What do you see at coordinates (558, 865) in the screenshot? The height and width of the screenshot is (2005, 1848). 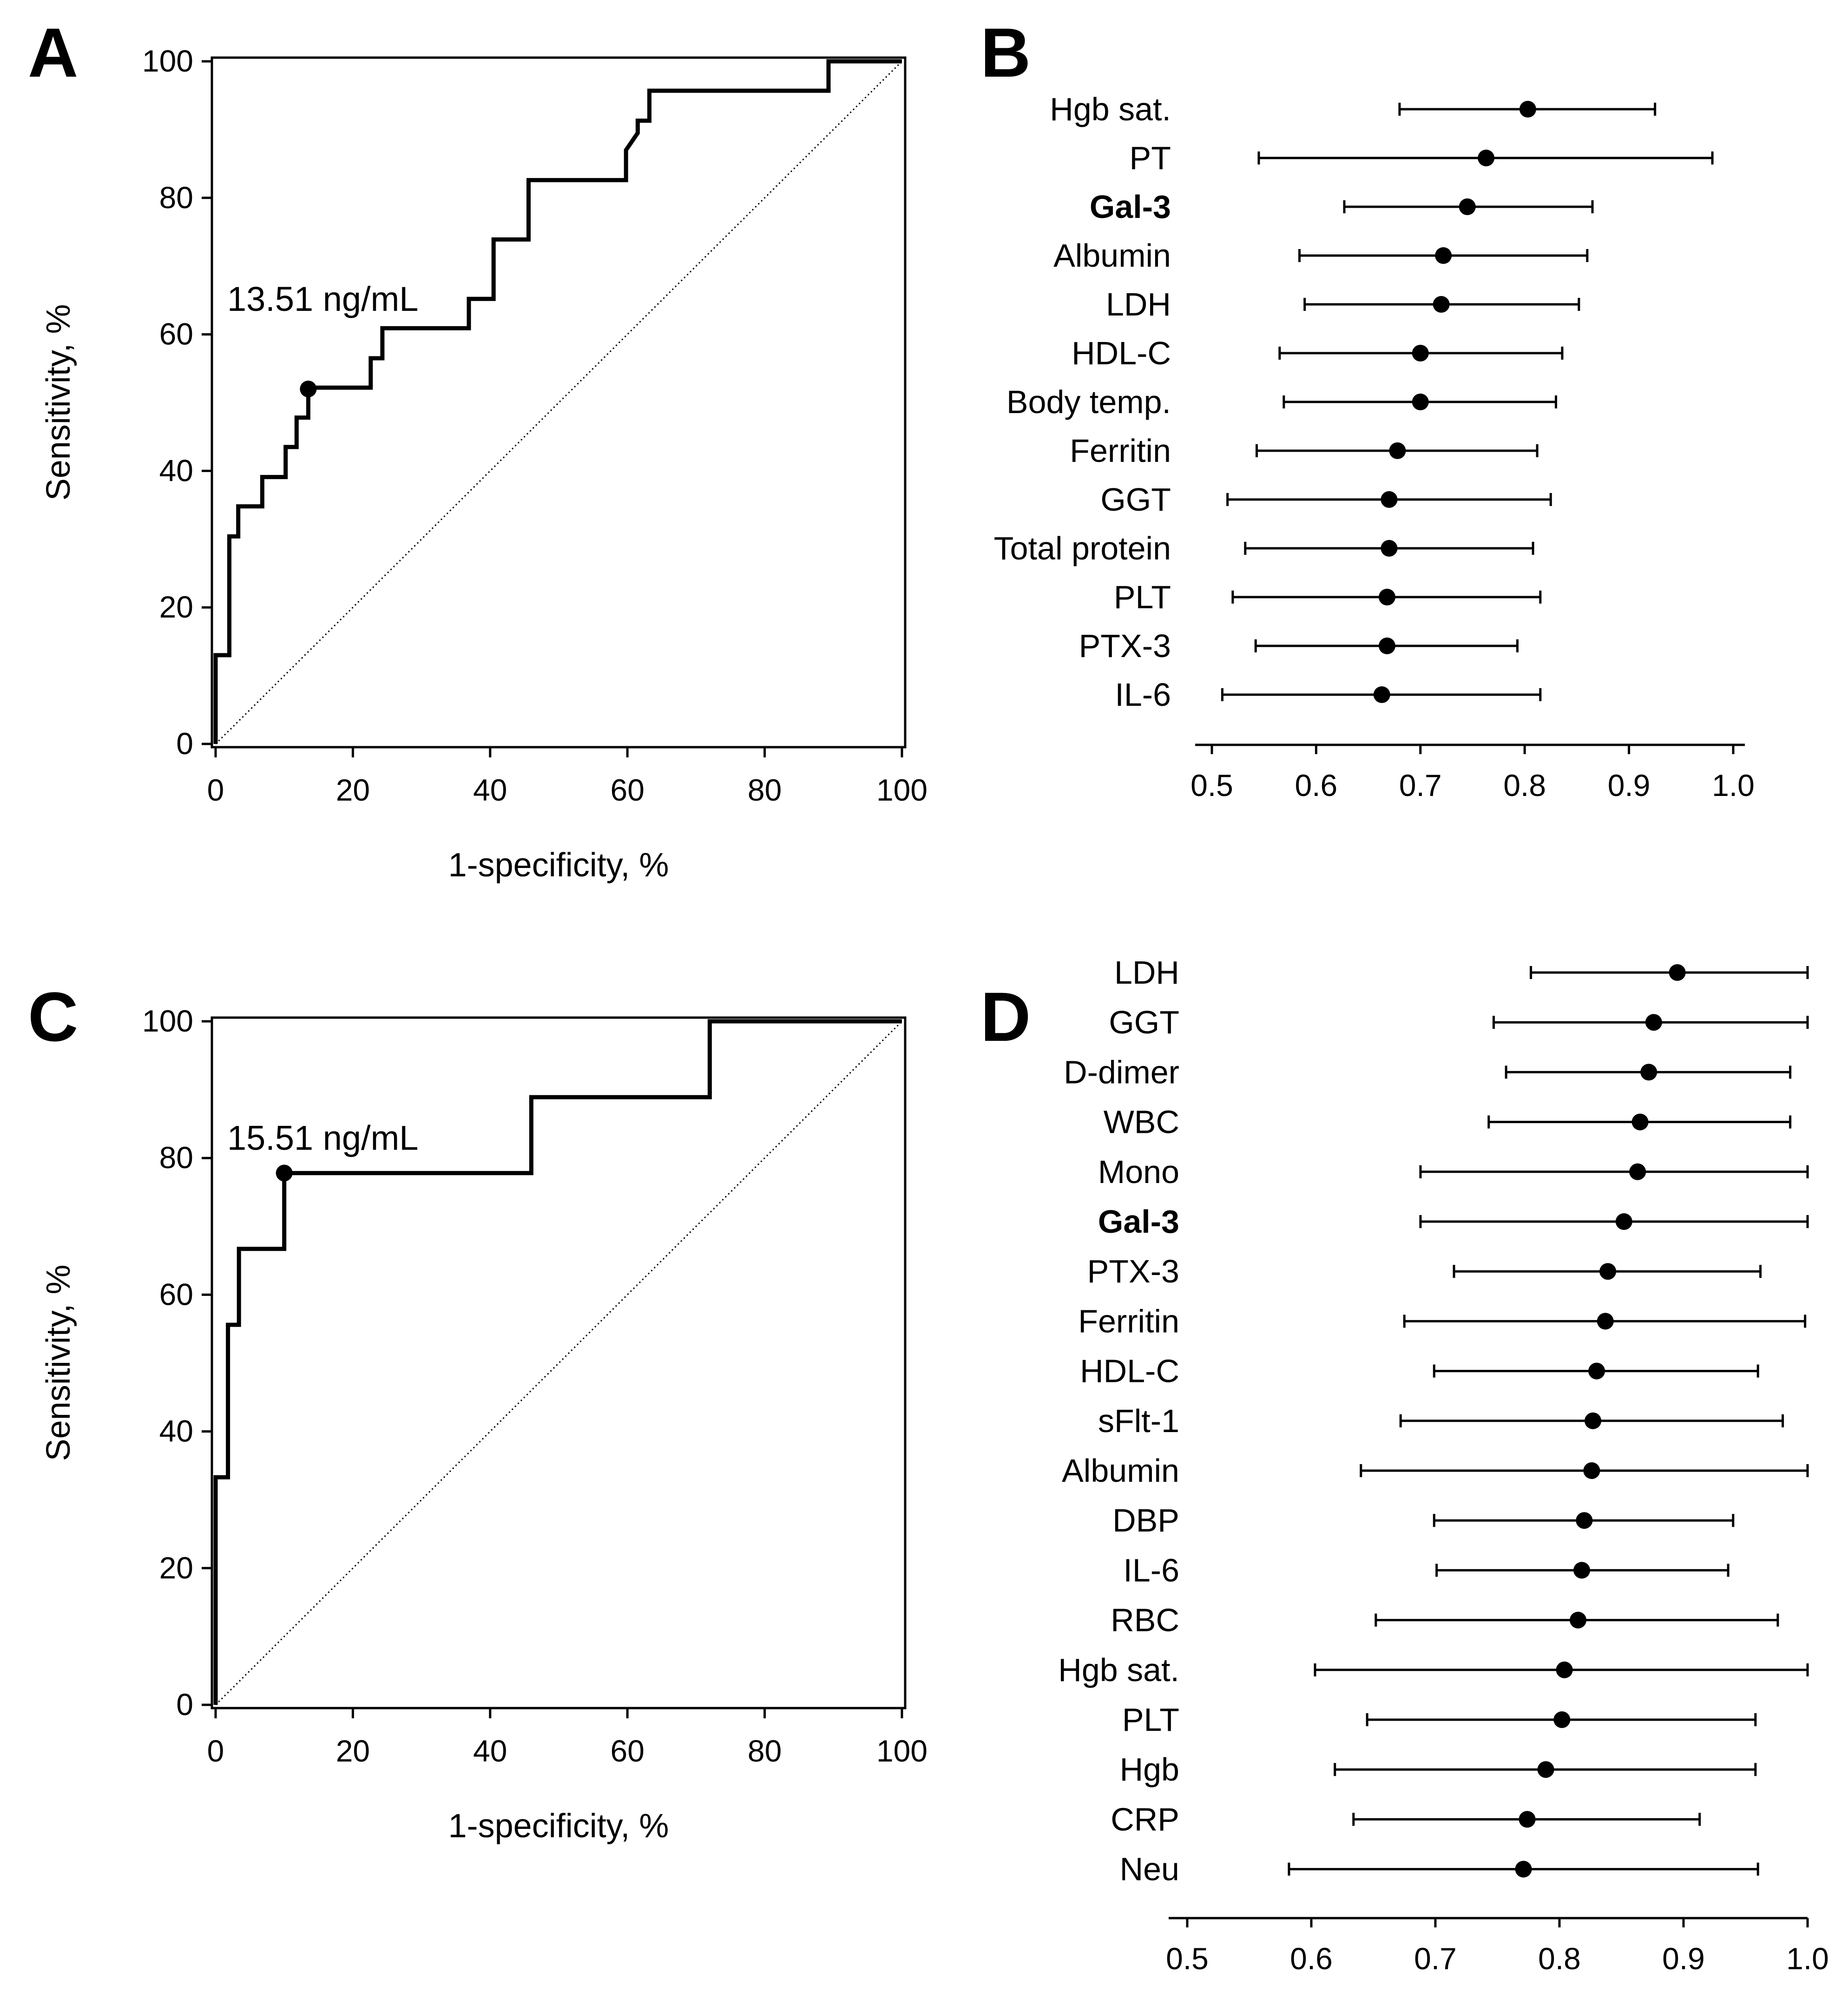 I see `x-axis-label: 1-specificity, %` at bounding box center [558, 865].